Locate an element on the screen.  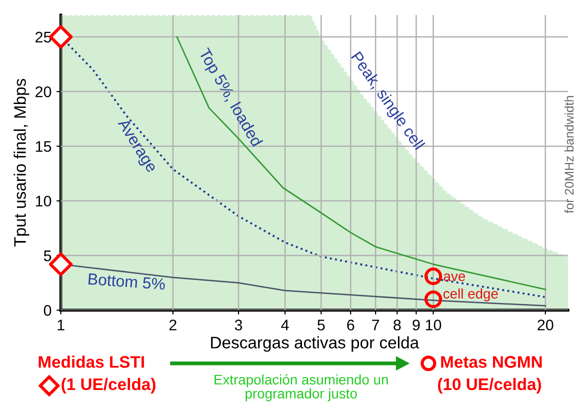
y-tick-label: 10 is located at coordinates (44, 201).